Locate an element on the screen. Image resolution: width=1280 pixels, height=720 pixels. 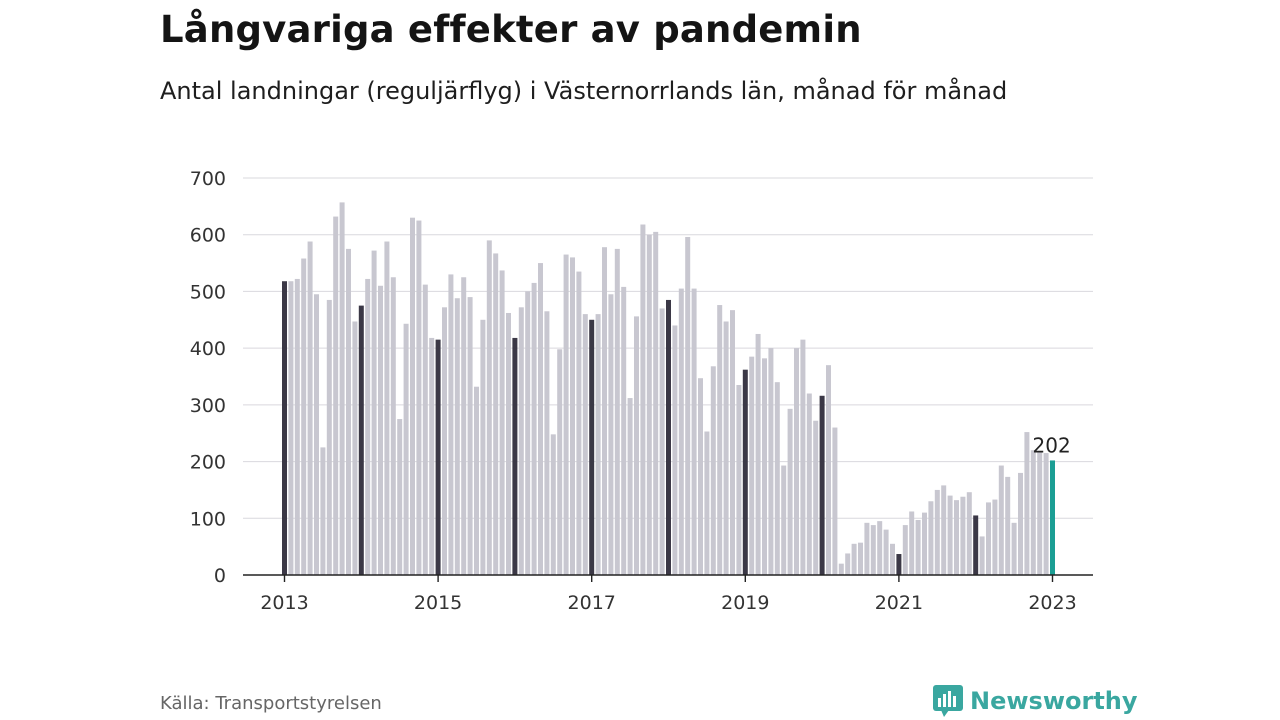
y-tick-label: 0 is located at coordinates (220, 576).